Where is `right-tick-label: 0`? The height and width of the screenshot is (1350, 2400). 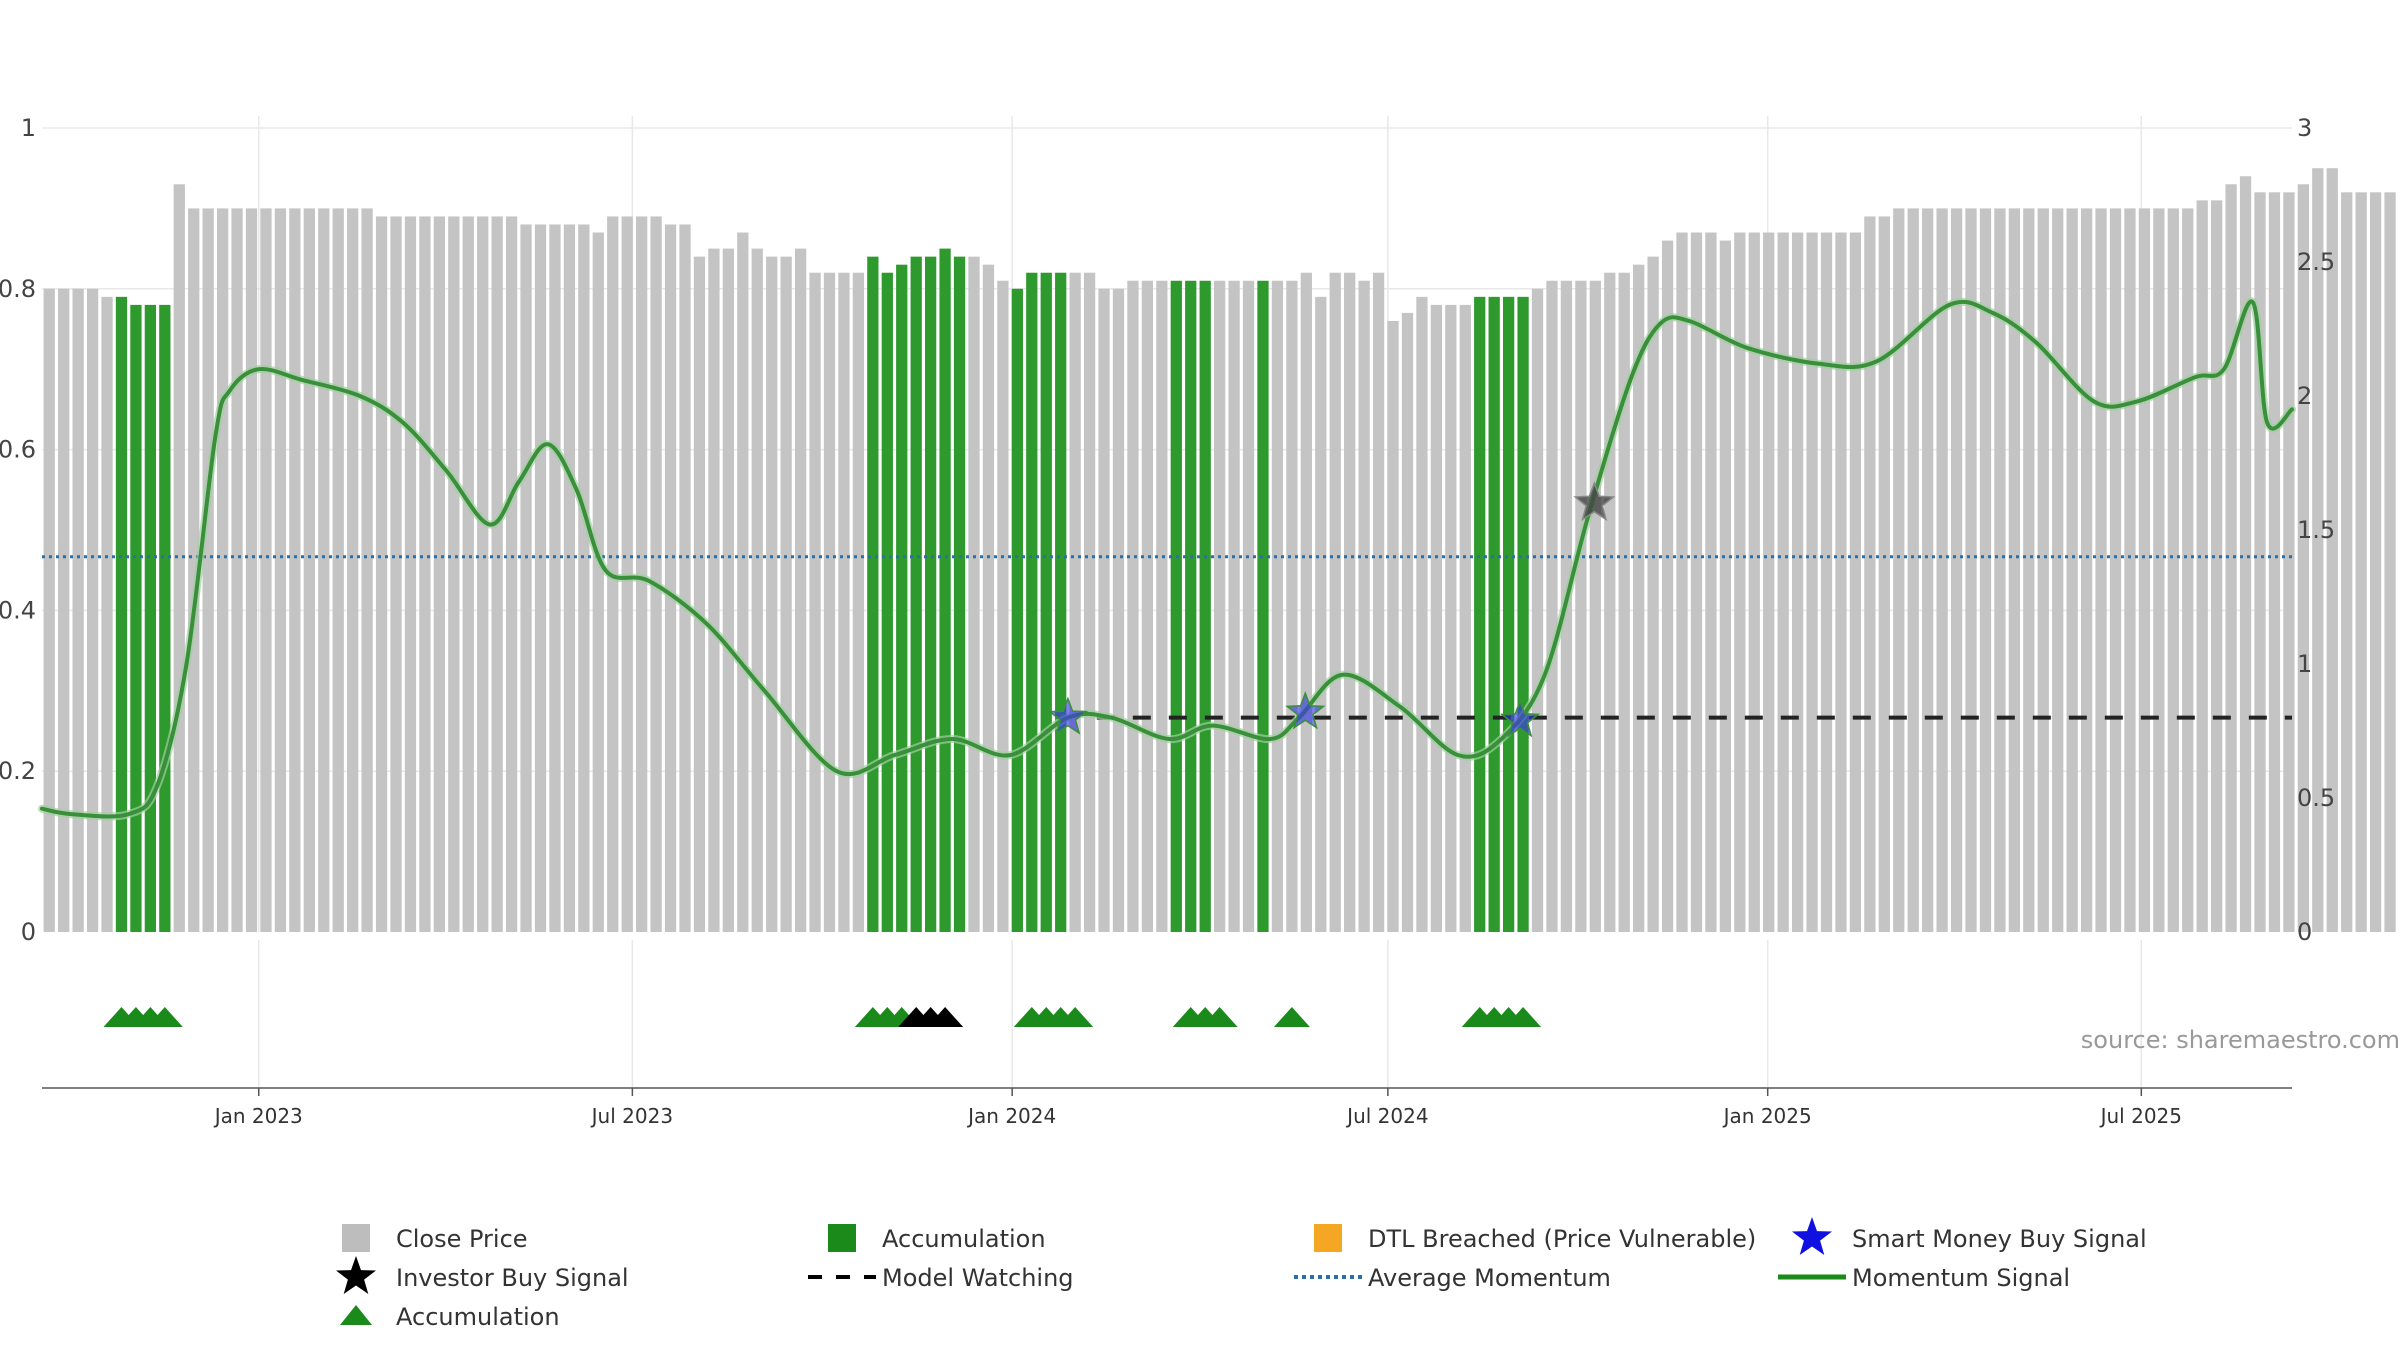
right-tick-label: 0 is located at coordinates (2304, 932).